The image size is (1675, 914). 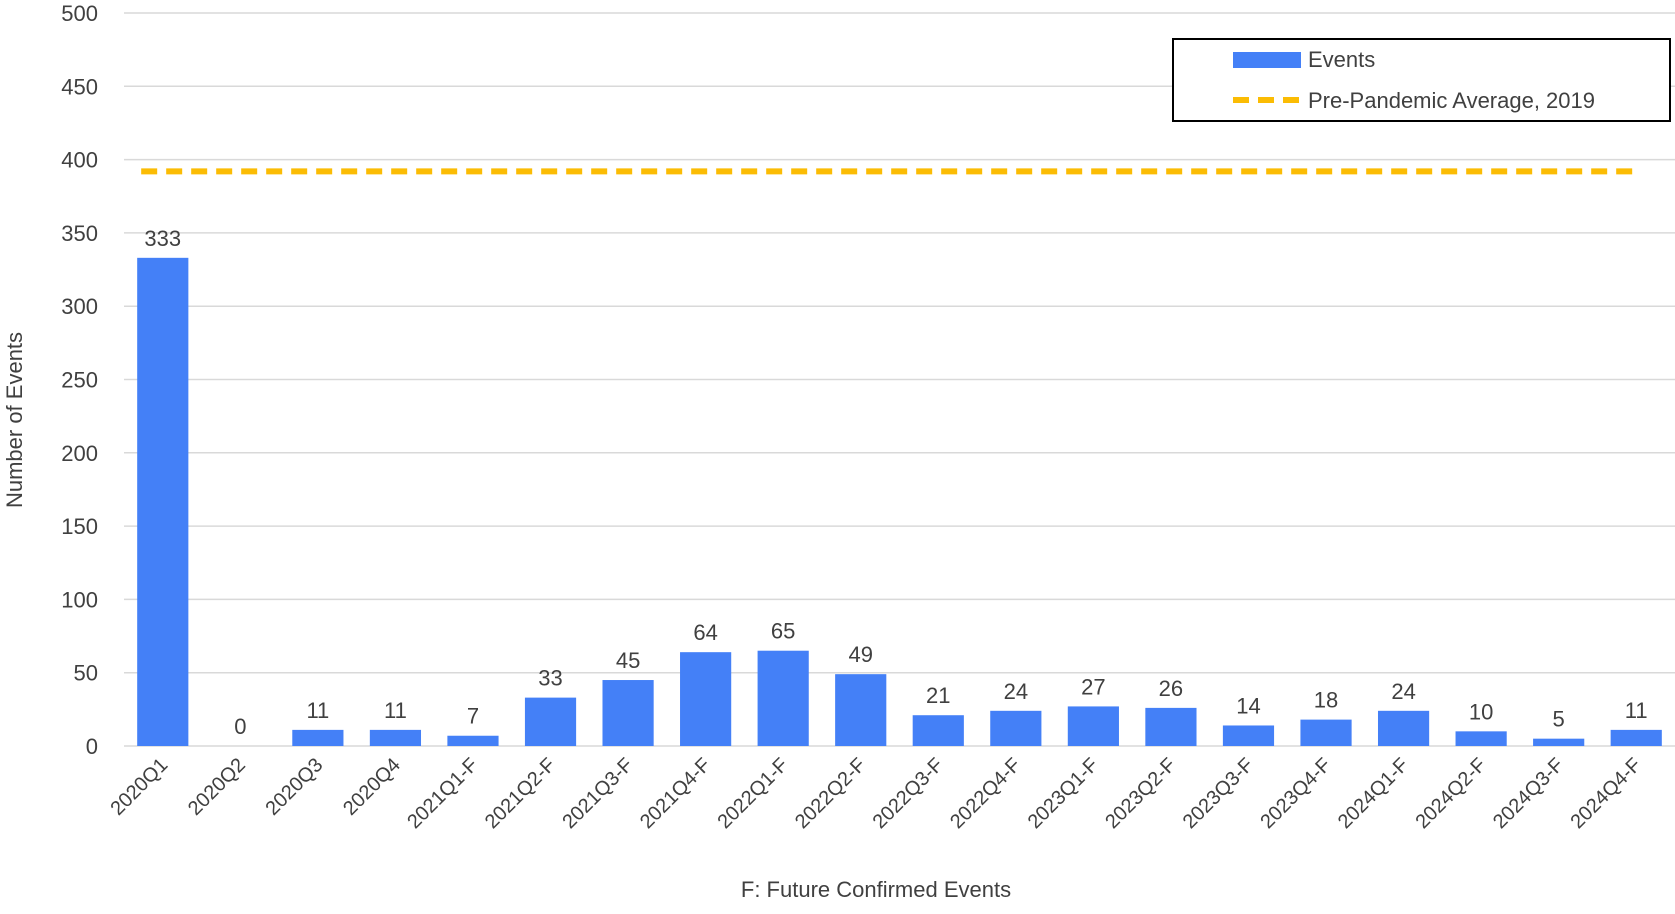 I want to click on y-axis-ticks: 0 50 100 150 200 250 300 350 400 450 500, so click(x=79, y=380).